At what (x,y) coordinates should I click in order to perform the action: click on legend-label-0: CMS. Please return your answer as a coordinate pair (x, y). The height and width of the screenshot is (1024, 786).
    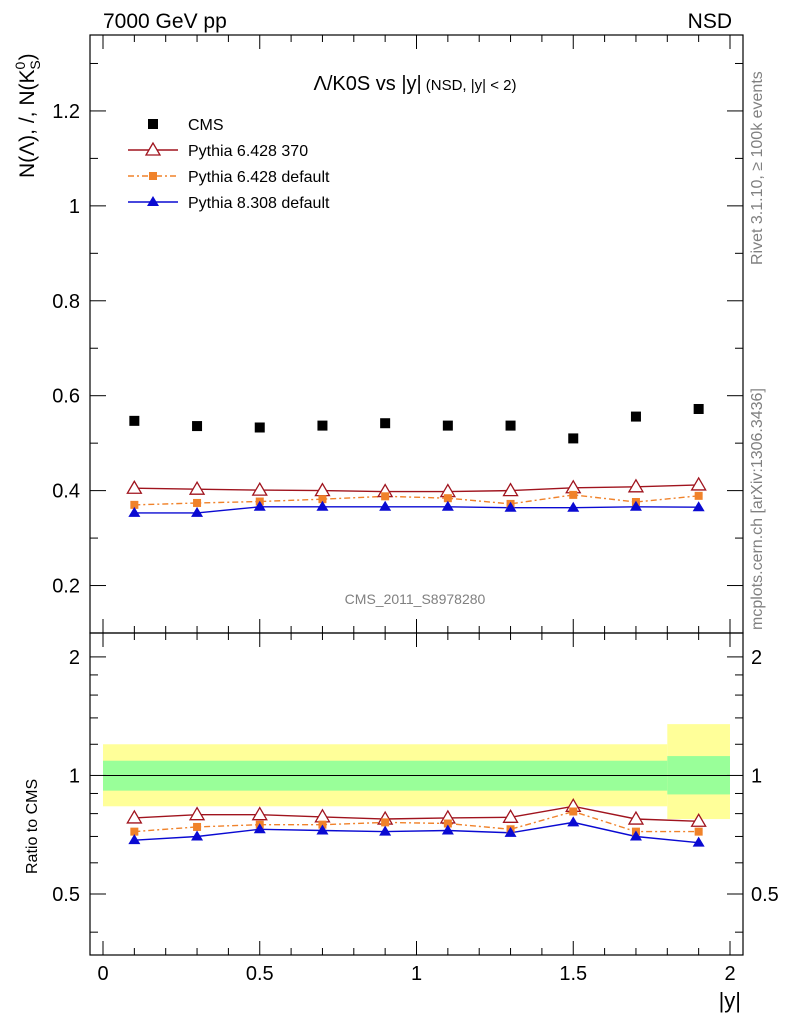
    Looking at the image, I should click on (206, 125).